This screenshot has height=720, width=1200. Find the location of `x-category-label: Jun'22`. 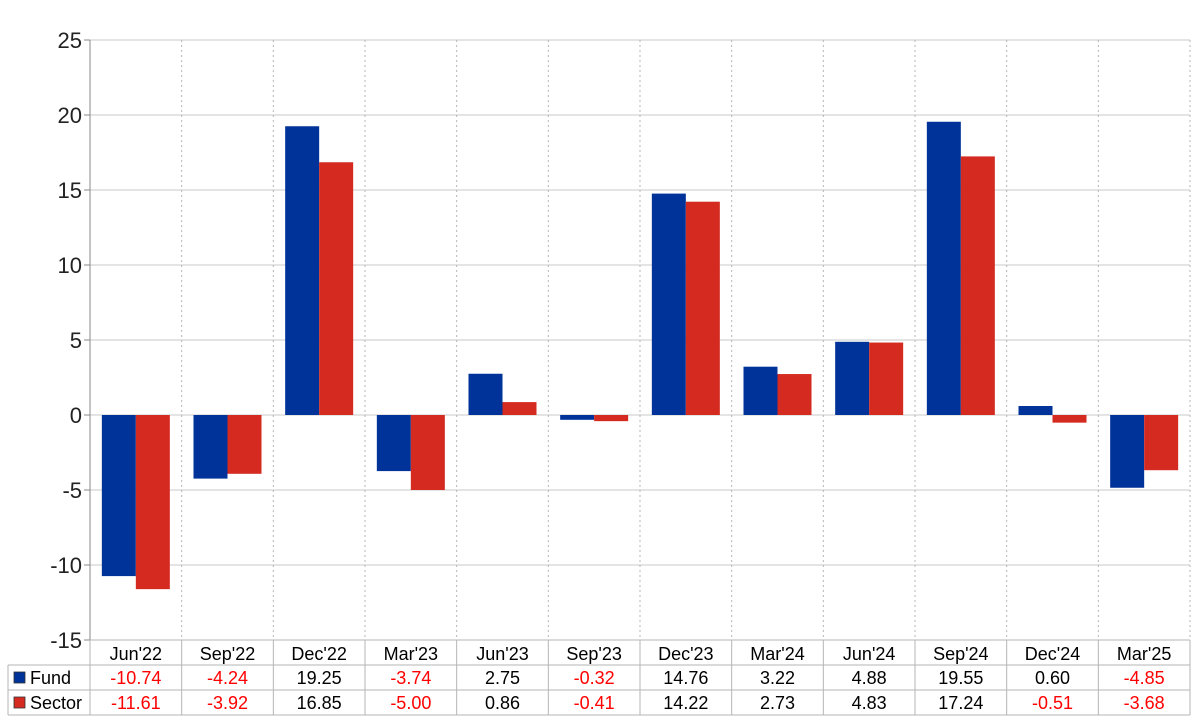

x-category-label: Jun'22 is located at coordinates (136, 654).